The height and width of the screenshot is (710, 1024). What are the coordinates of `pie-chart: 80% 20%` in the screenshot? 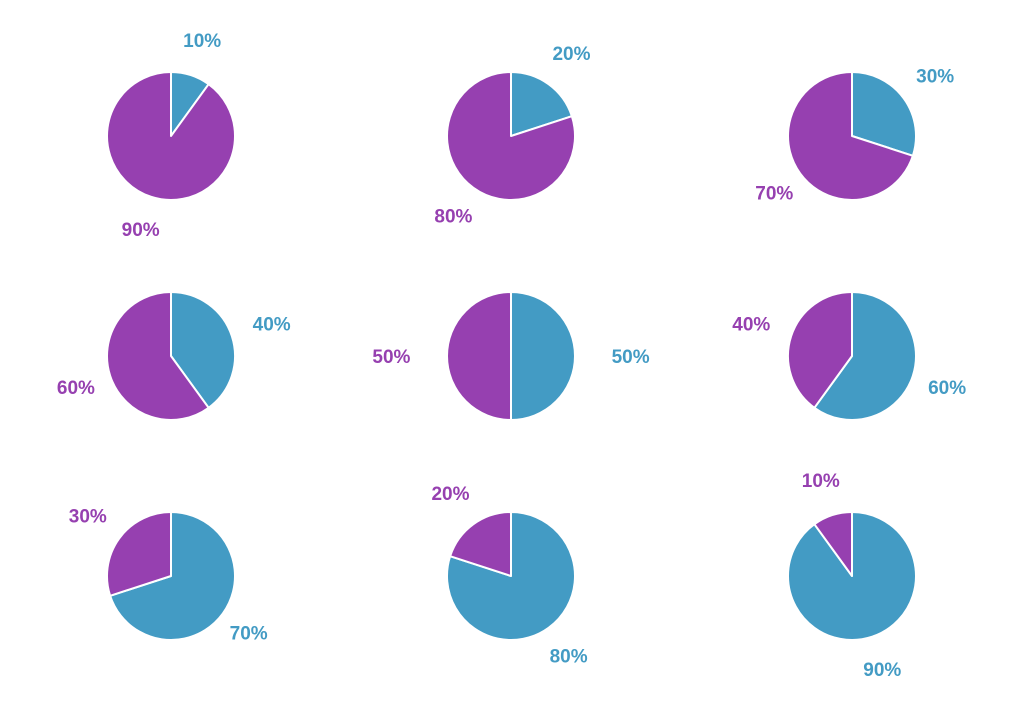 It's located at (509, 576).